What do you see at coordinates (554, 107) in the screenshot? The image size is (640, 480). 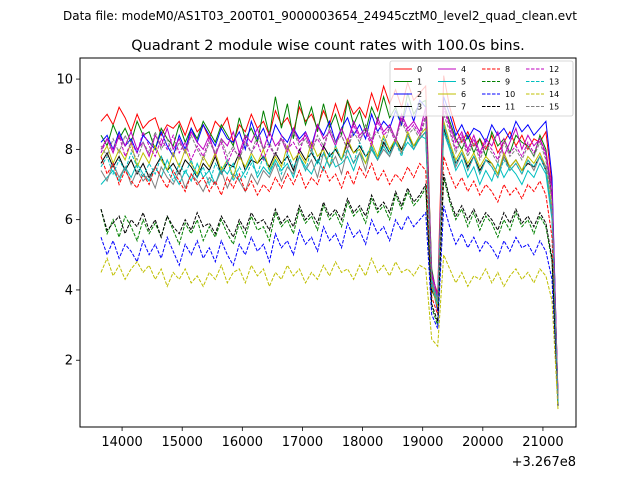 I see `legend-label-15: 15` at bounding box center [554, 107].